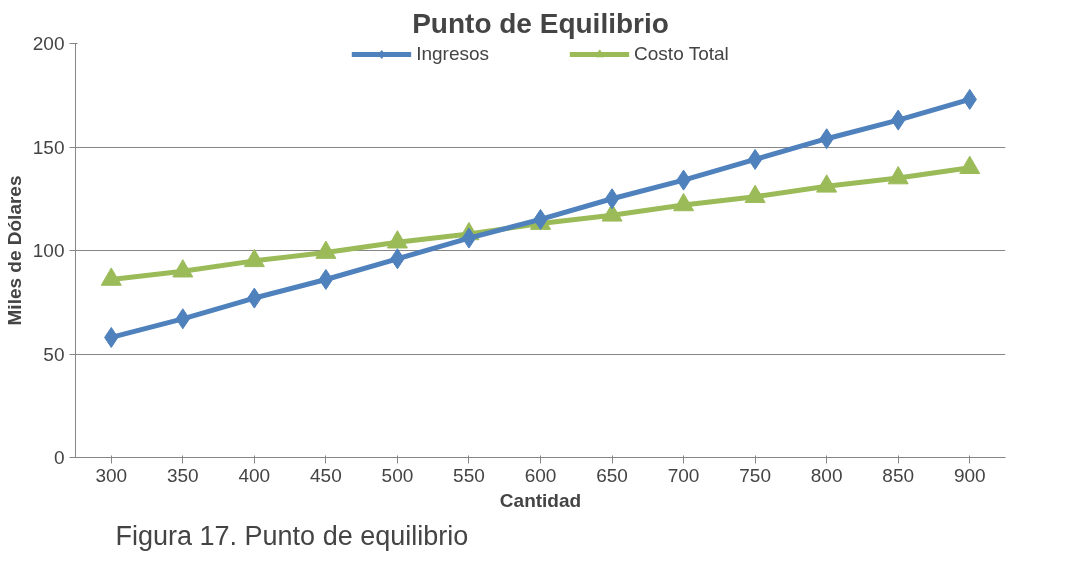  What do you see at coordinates (111, 475) in the screenshot?
I see `x-tick-label: 300` at bounding box center [111, 475].